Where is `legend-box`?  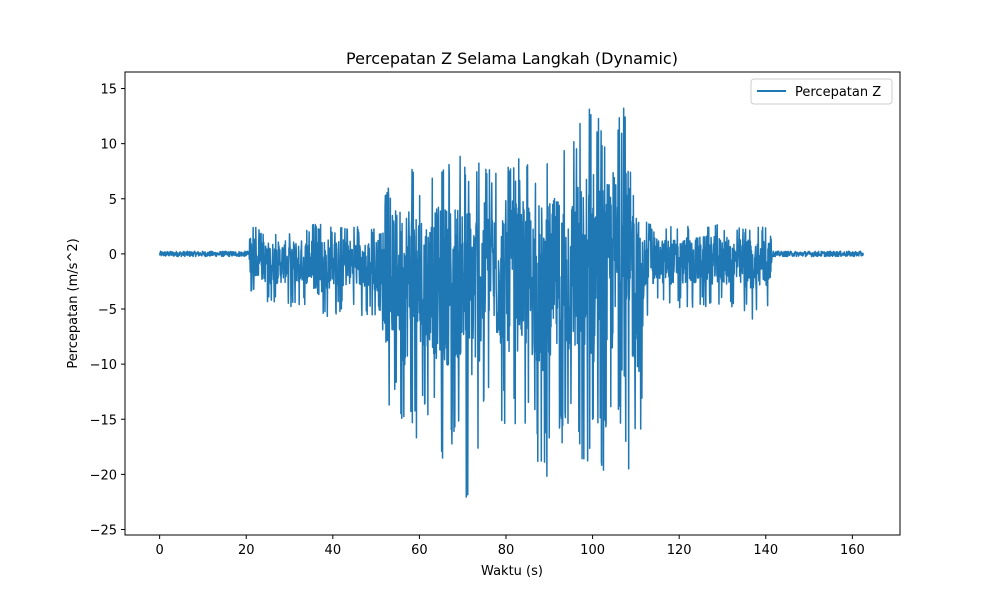
legend-box is located at coordinates (821, 91).